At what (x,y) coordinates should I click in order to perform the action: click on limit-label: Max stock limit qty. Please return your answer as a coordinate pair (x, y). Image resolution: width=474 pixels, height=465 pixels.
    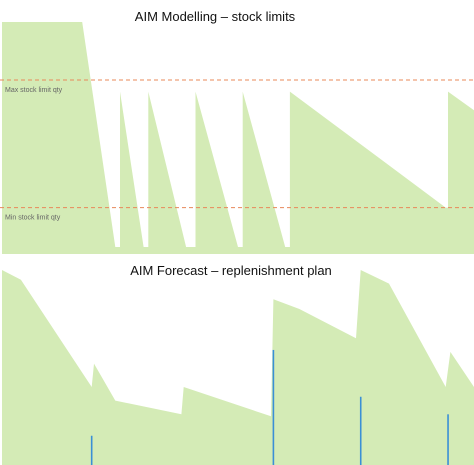
    Looking at the image, I should click on (34, 90).